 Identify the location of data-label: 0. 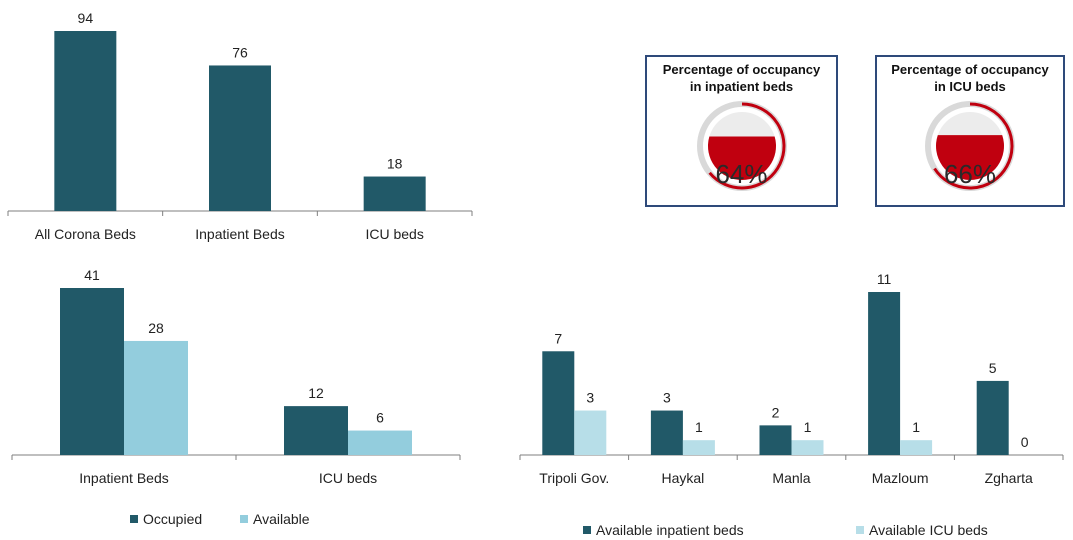
(1025, 442).